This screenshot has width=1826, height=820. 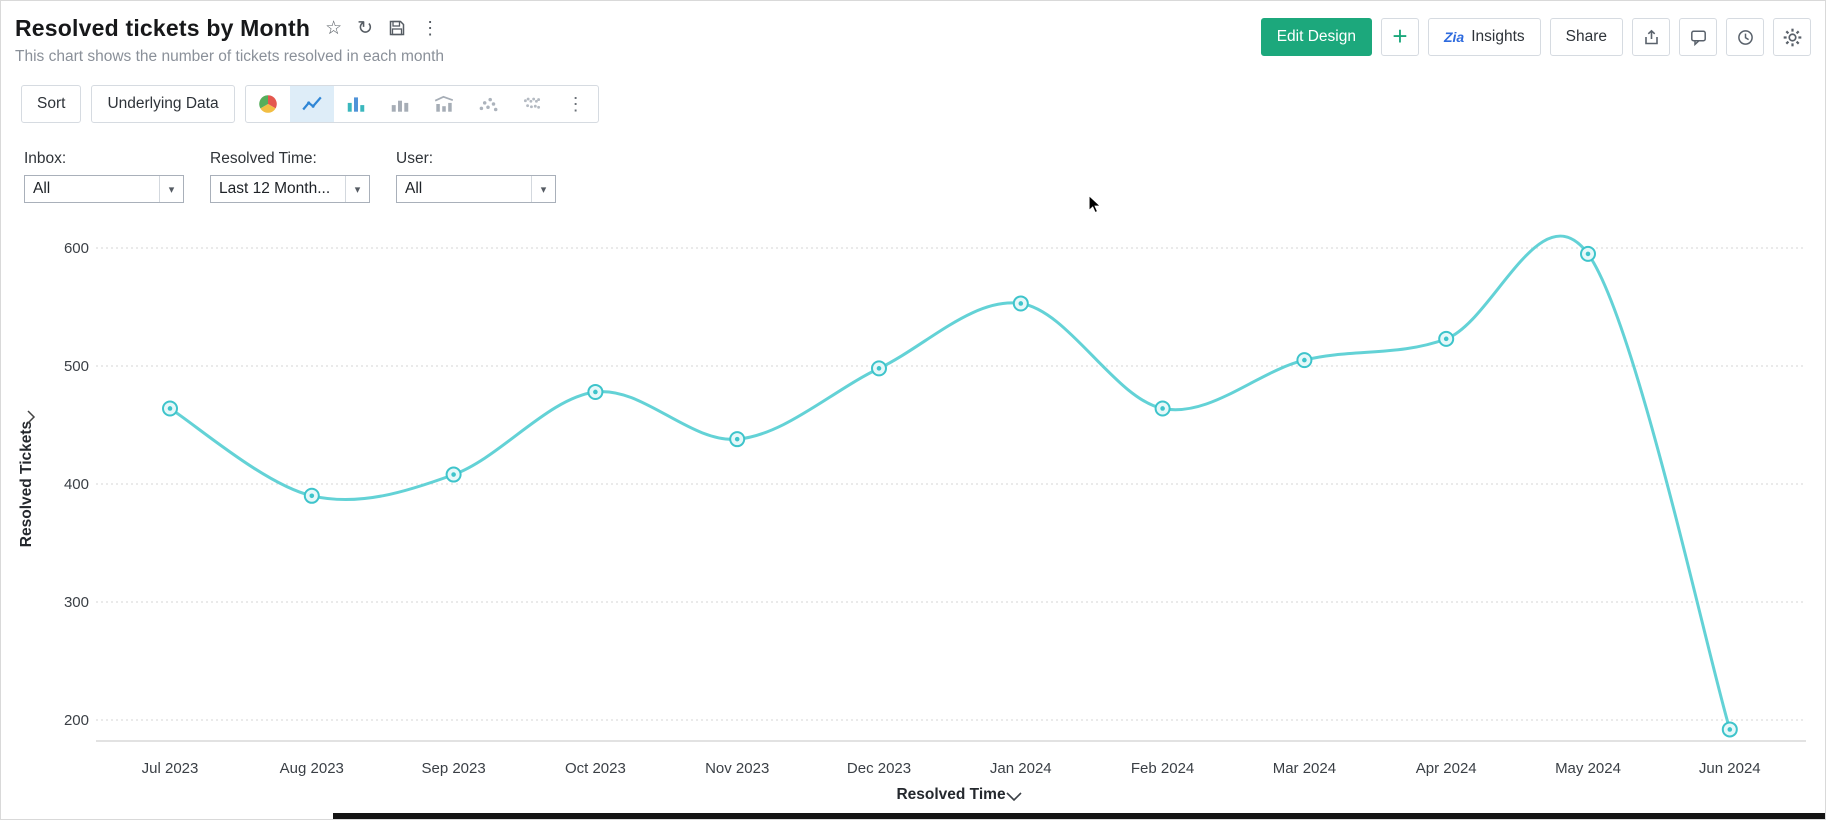 I want to click on resolved-time-filter: Resolved Time: Last 12 Month... ▾, so click(x=290, y=176).